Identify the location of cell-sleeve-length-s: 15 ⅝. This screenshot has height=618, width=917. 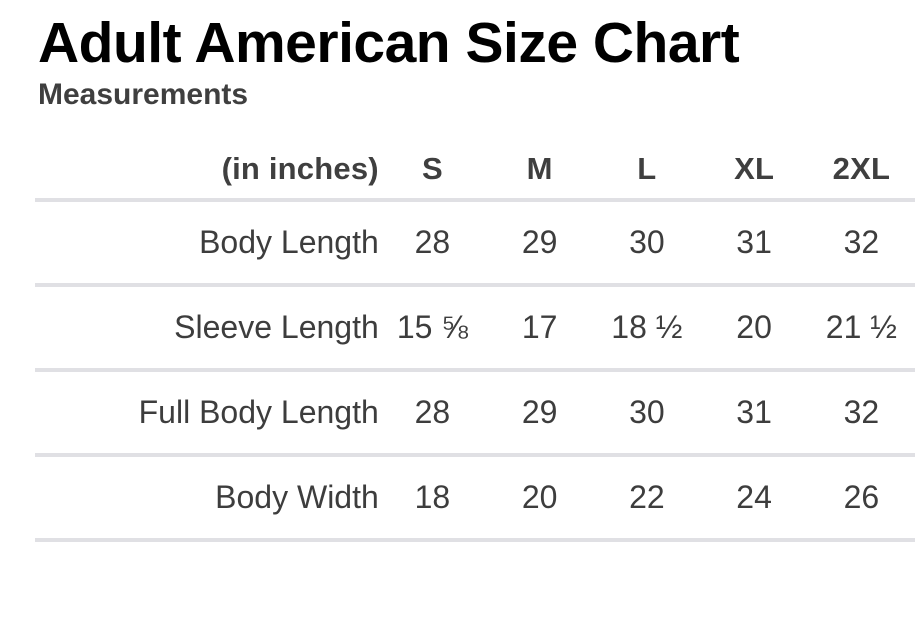
(432, 327).